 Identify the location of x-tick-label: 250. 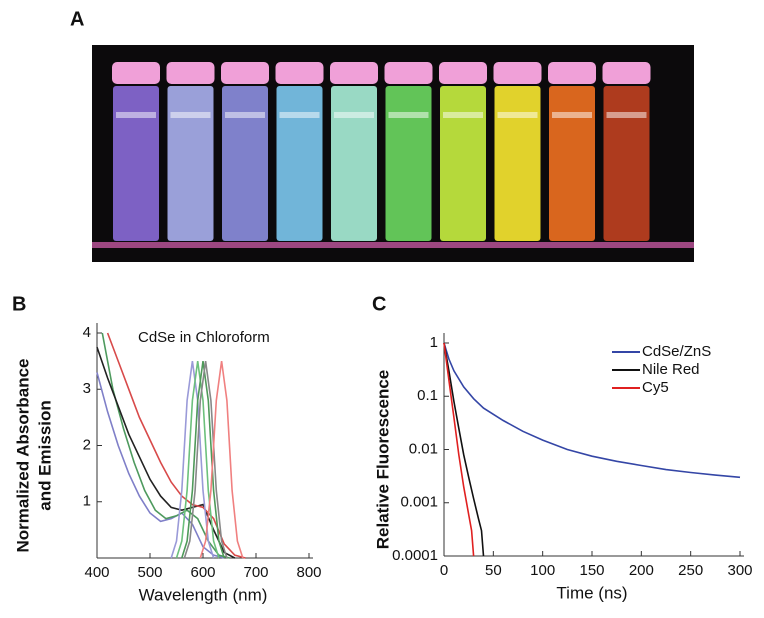
(690, 570).